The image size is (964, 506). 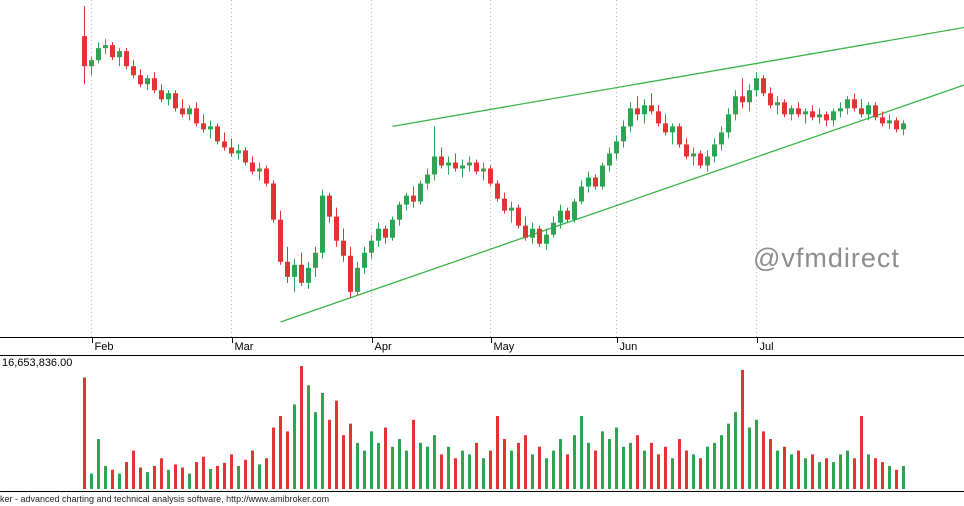 I want to click on upper-rising-trendline, so click(x=678, y=77).